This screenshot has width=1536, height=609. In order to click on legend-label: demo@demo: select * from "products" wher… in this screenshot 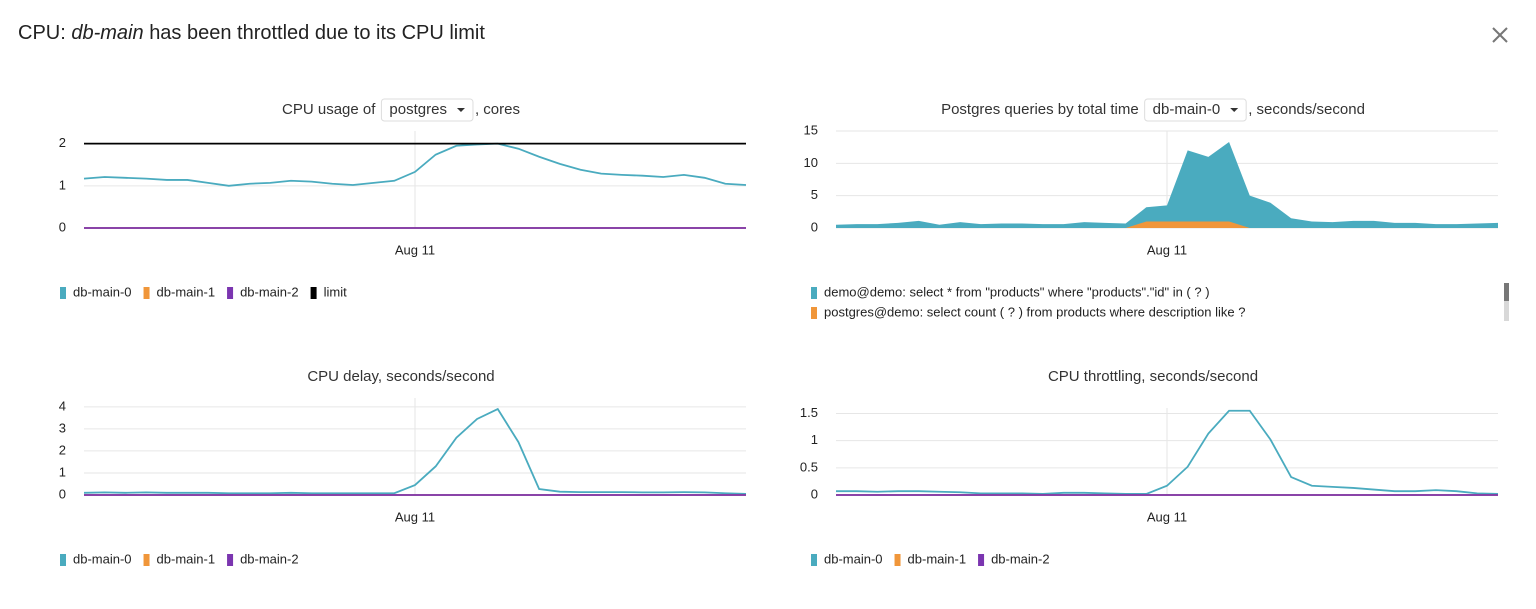, I will do `click(1017, 291)`.